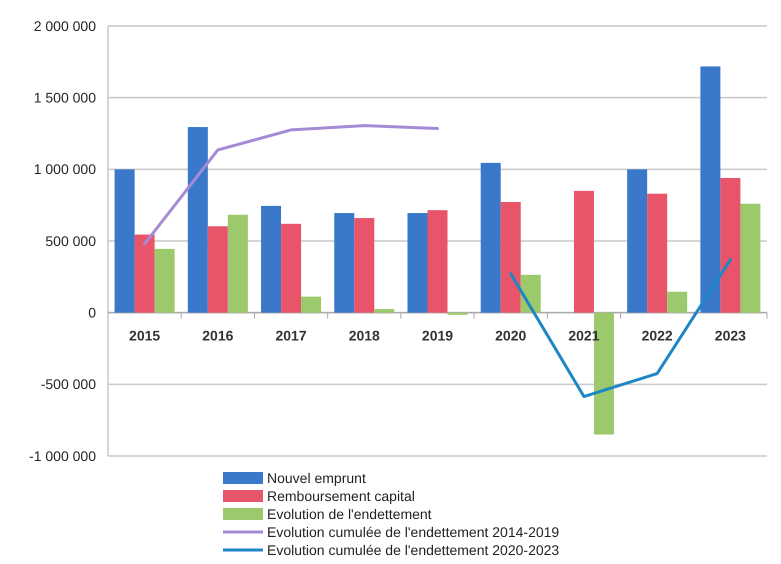 The image size is (781, 564). I want to click on legend-label: Evolution cumulée de l'endettement 2020-2023, so click(413, 550).